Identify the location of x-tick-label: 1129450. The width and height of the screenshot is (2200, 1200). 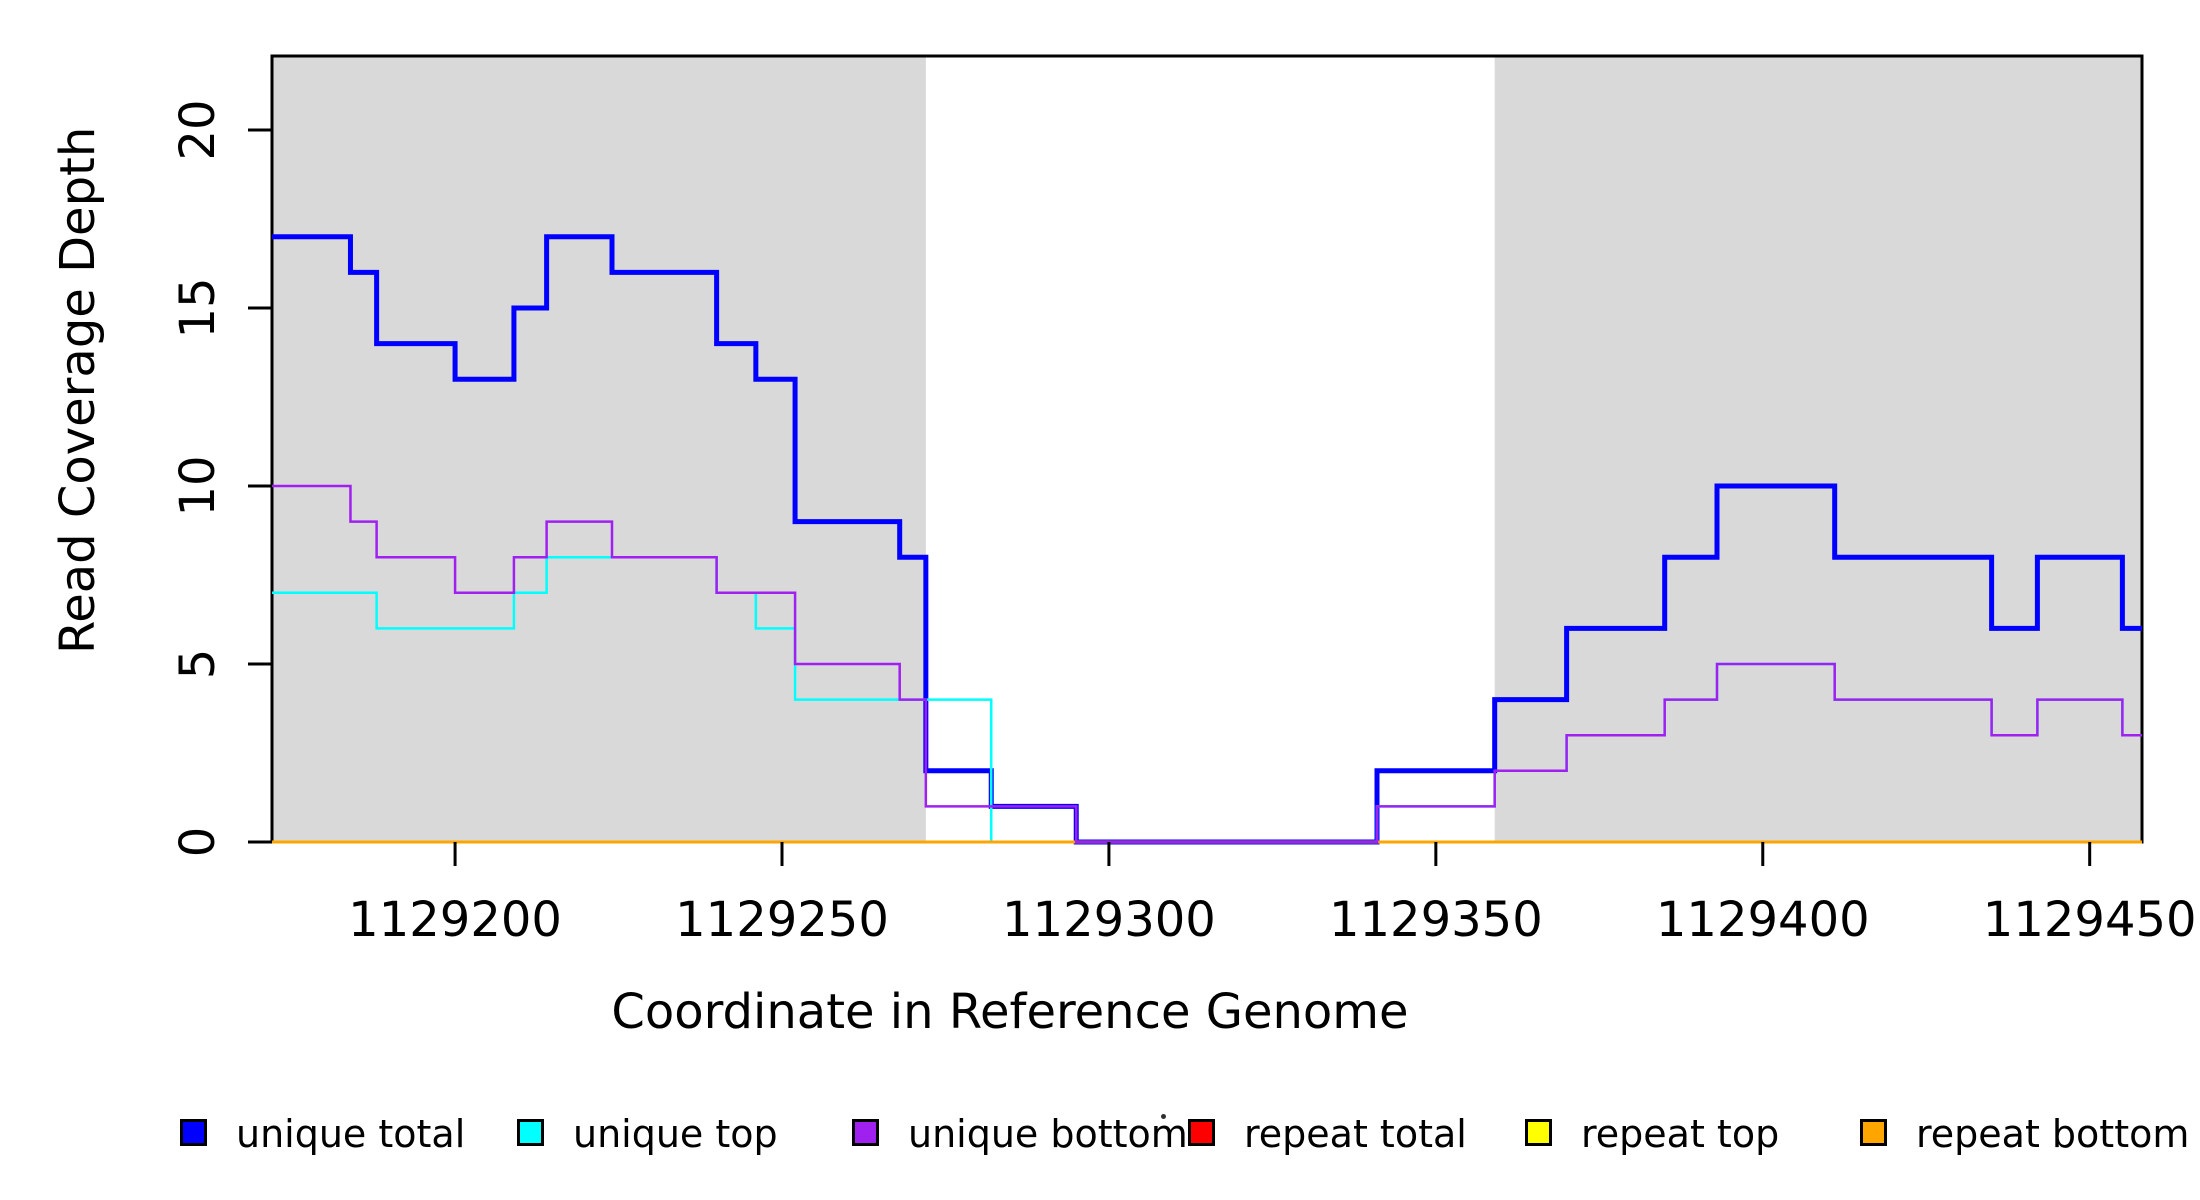
(2090, 920).